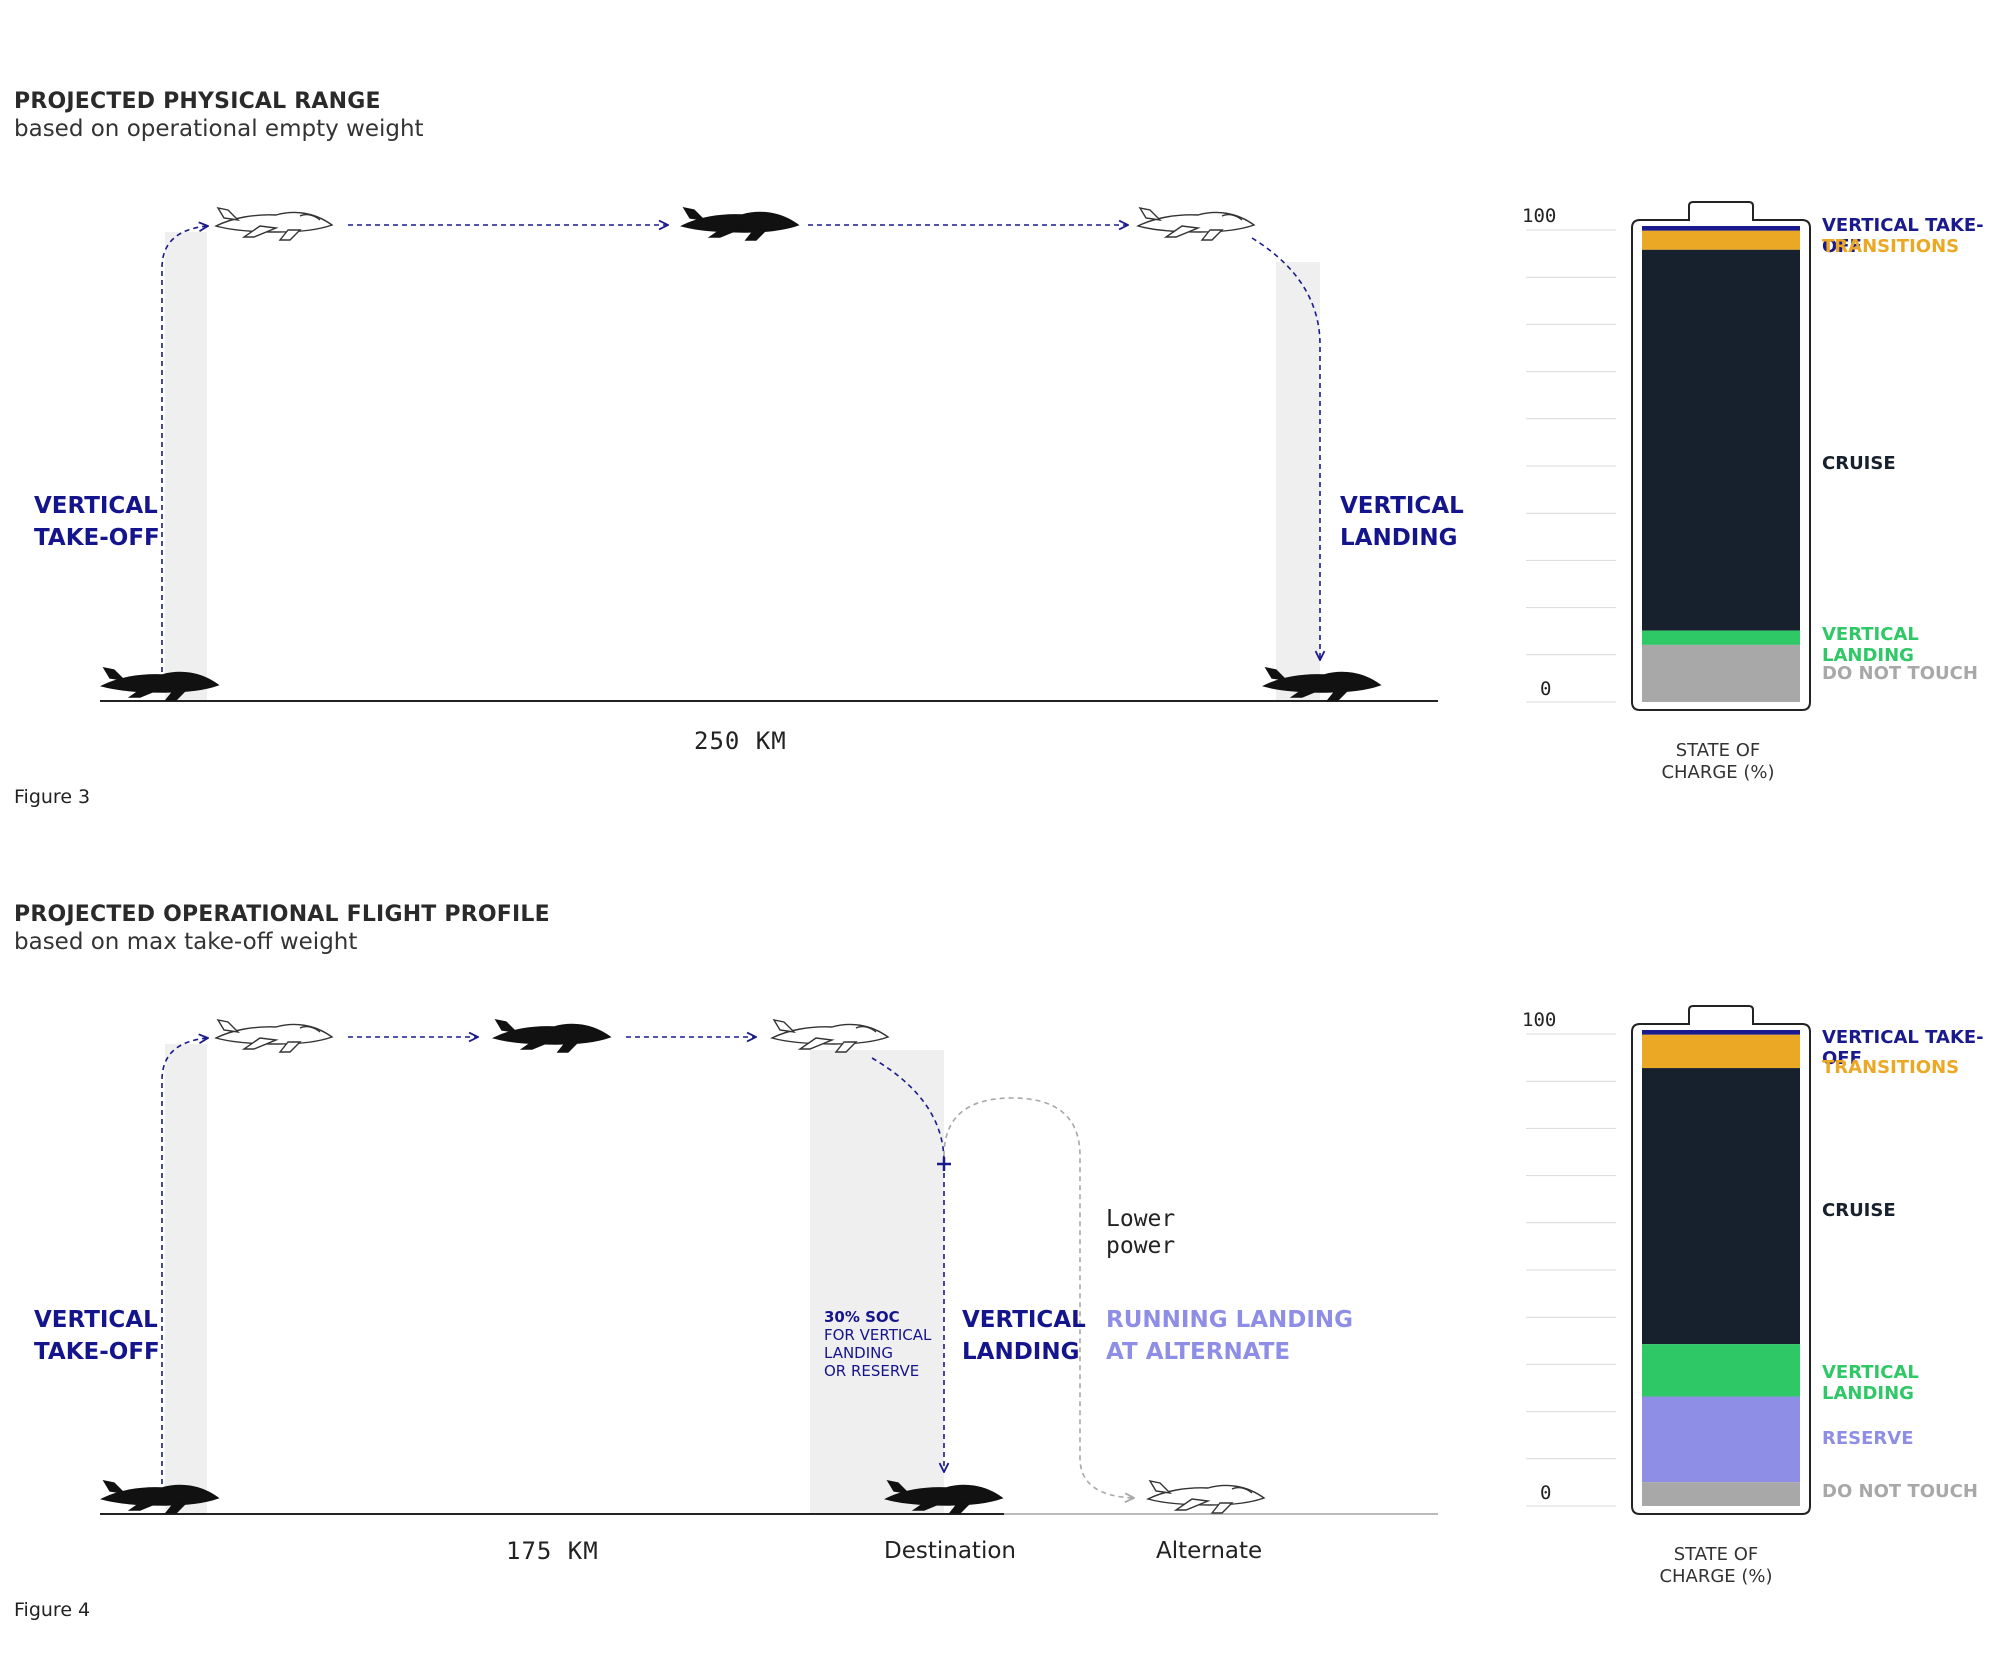  What do you see at coordinates (97, 522) in the screenshot?
I see `figure3-takeoff-label: VERTICAL TAKE-OFF` at bounding box center [97, 522].